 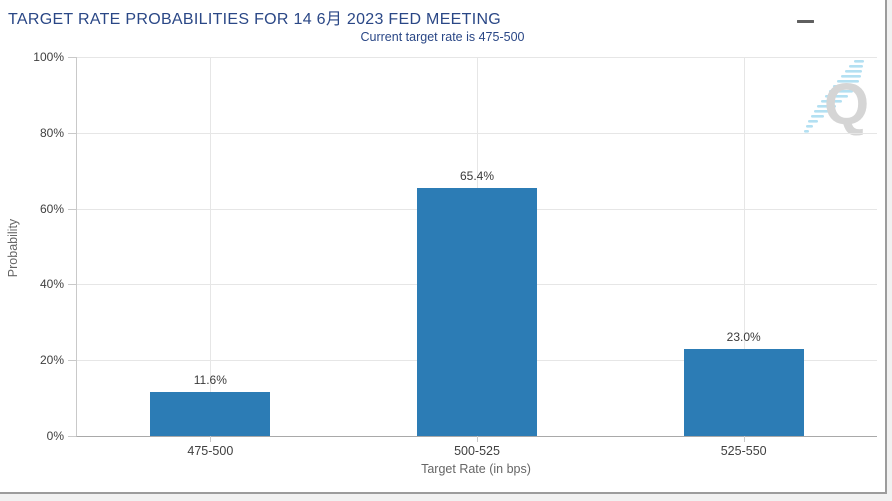 What do you see at coordinates (743, 336) in the screenshot?
I see `bar-value-label: 23.0%` at bounding box center [743, 336].